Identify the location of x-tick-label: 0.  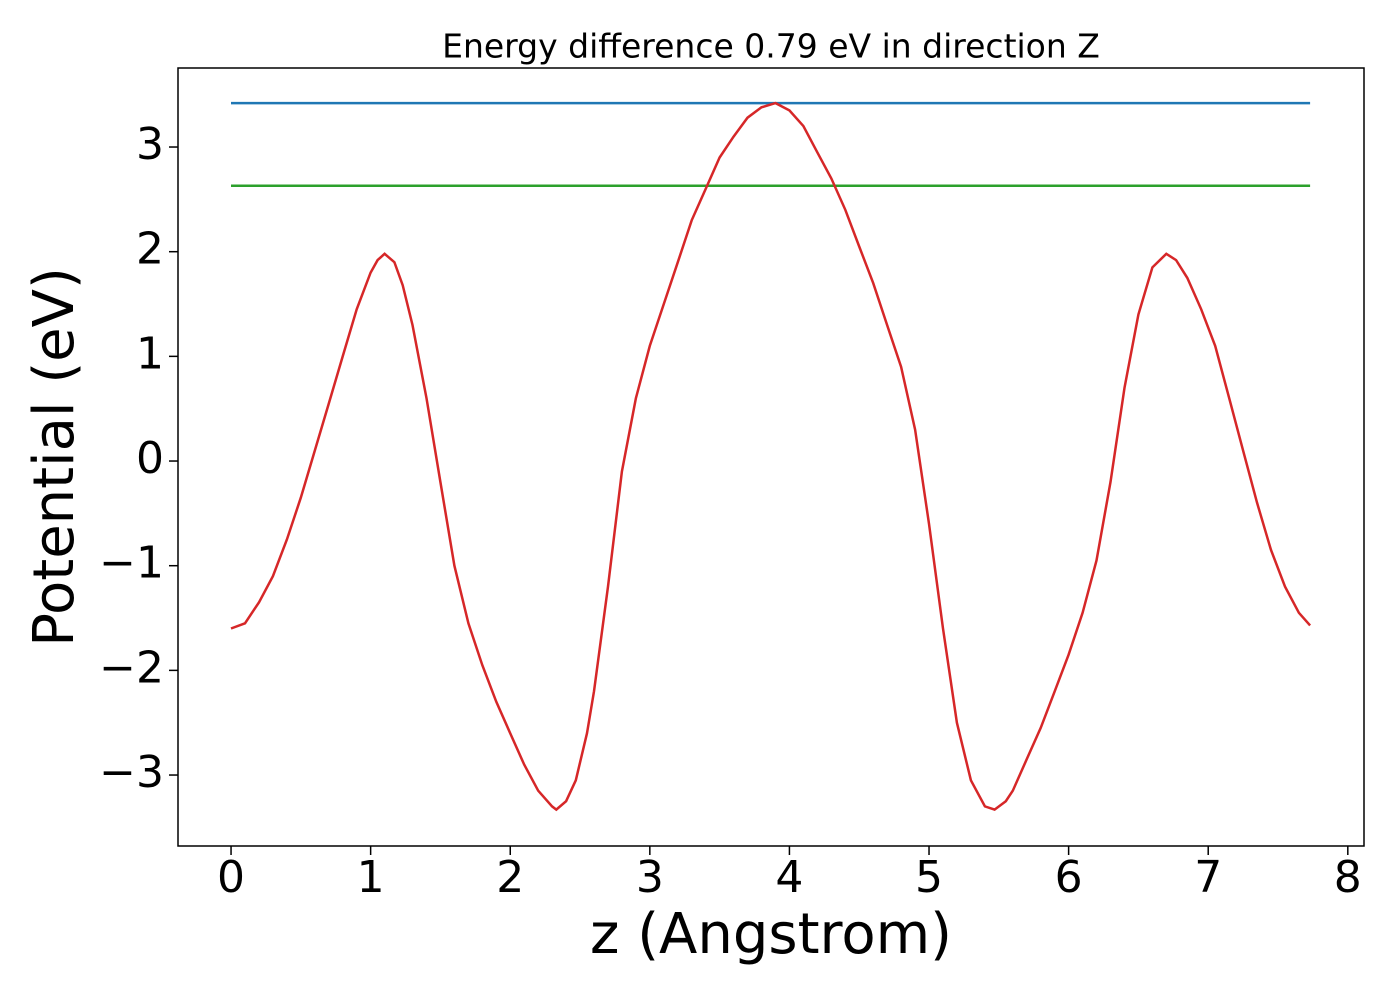
(231, 877).